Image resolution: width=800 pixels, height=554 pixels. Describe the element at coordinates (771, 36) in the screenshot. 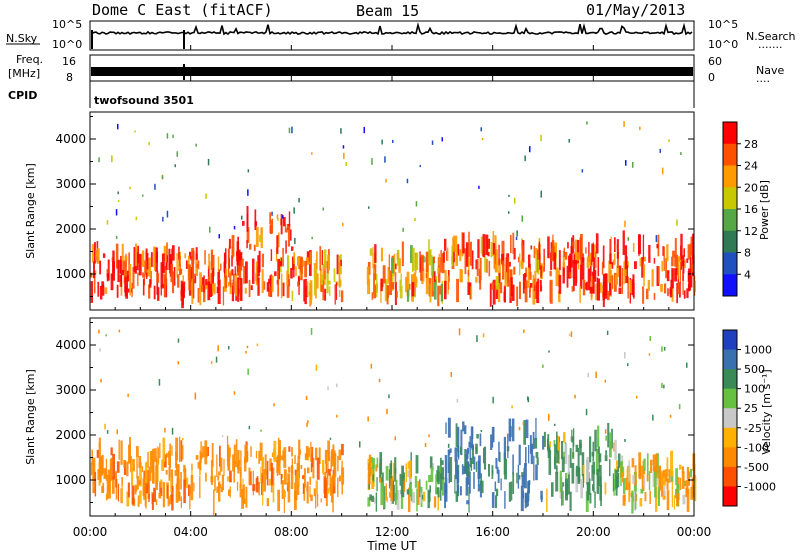

I see `nsearch-label: N.Search` at that location.